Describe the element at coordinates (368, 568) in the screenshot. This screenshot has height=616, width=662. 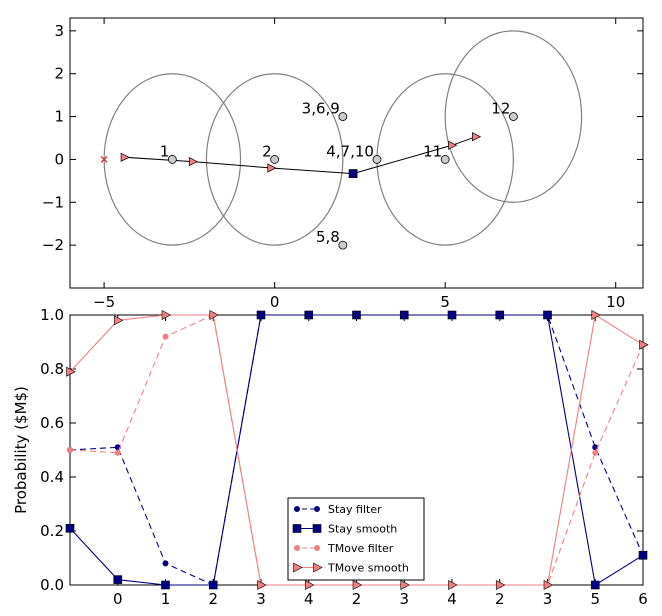
I see `legend-label: TMove smooth` at that location.